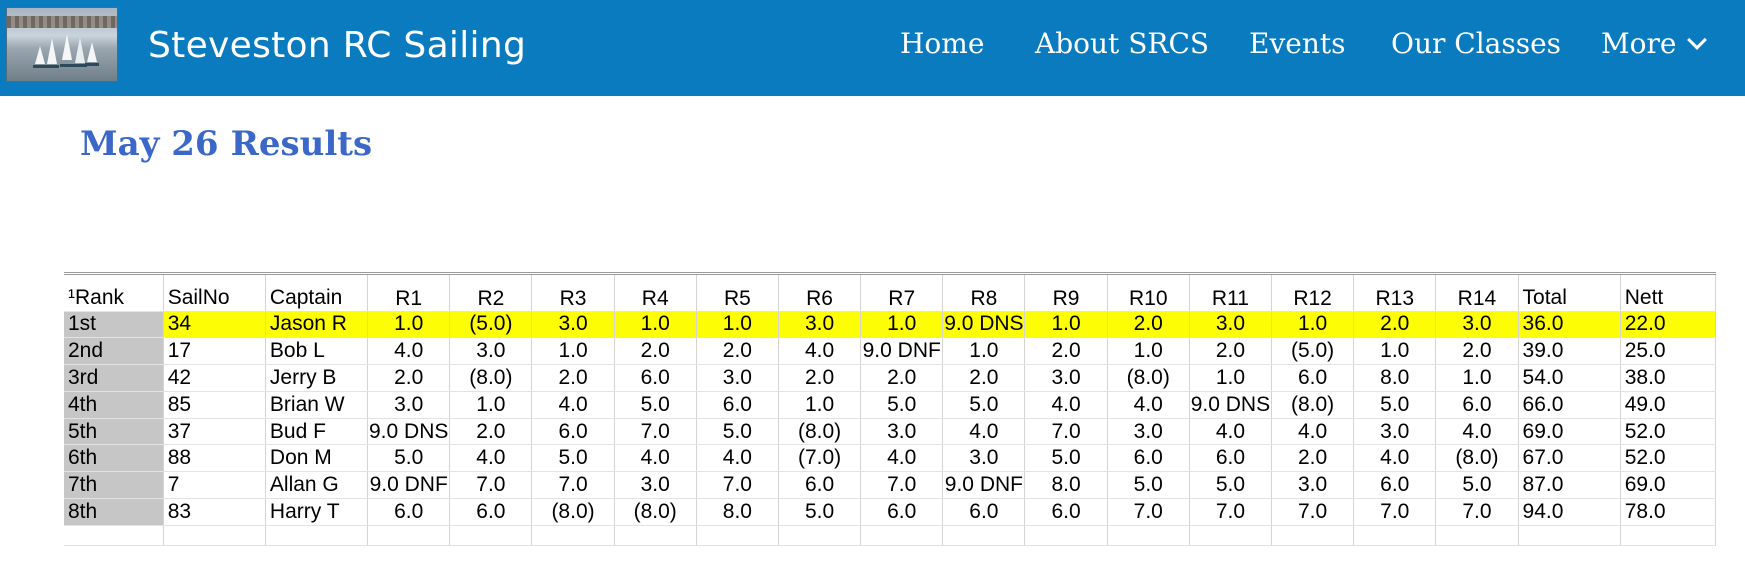 Image resolution: width=1745 pixels, height=575 pixels. Describe the element at coordinates (317, 378) in the screenshot. I see `table-cell: Jerry B` at that location.